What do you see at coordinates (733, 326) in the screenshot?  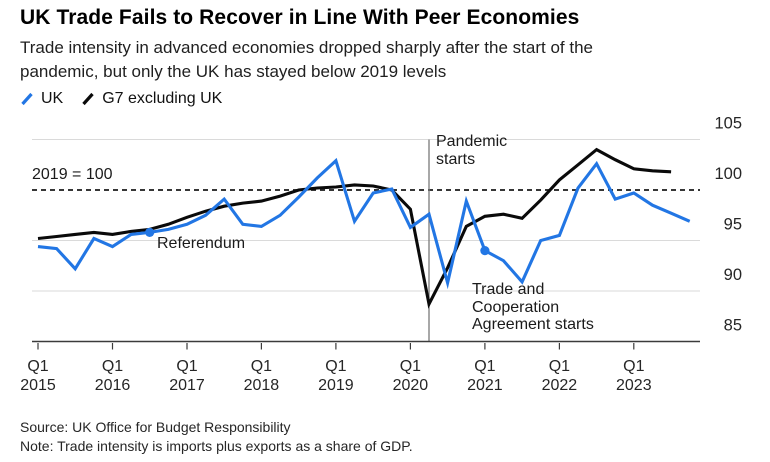 I see `y-tick-label: 85` at bounding box center [733, 326].